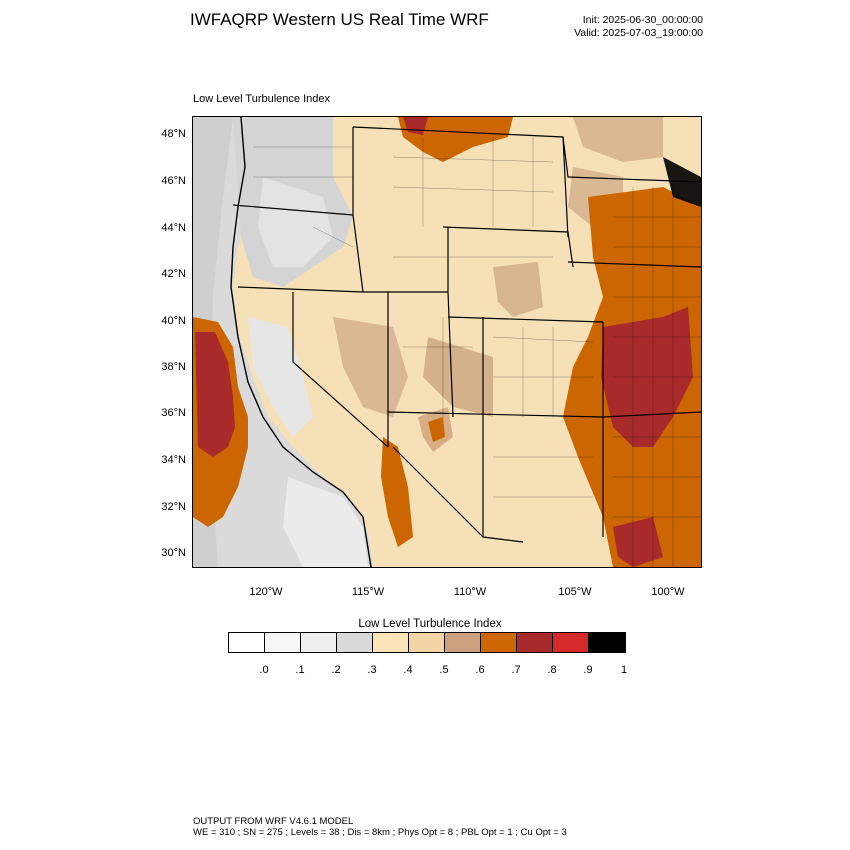 The image size is (850, 850). I want to click on lon-label: 110°W, so click(470, 592).